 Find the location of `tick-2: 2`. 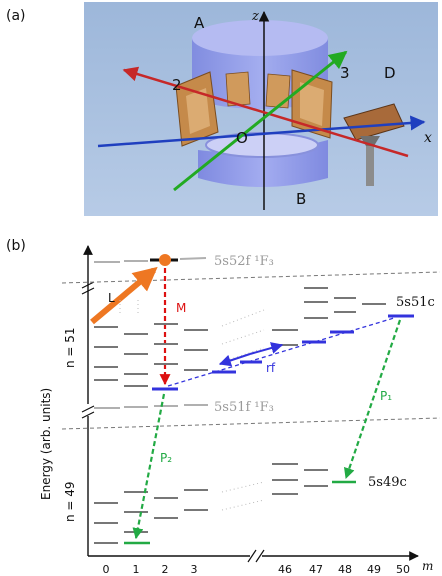

tick-2: 2 is located at coordinates (165, 569).